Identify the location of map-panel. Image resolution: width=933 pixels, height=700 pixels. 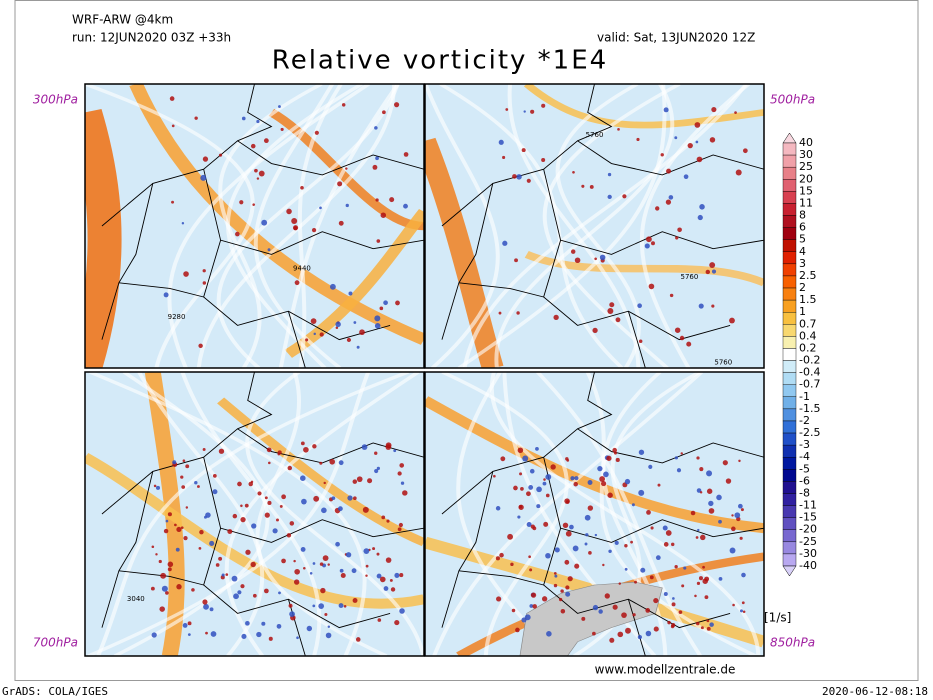
(594, 514).